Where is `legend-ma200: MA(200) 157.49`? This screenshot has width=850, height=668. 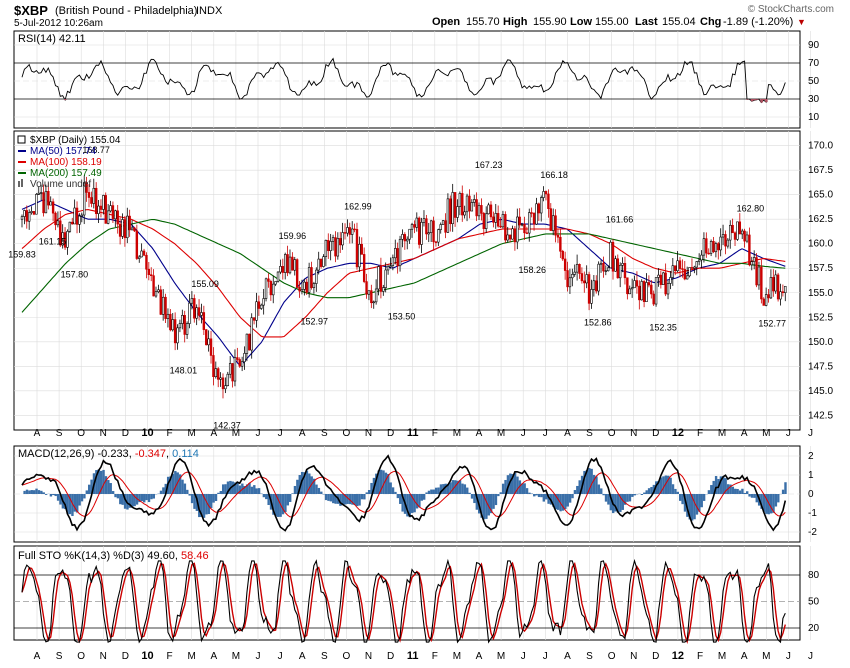
legend-ma200: MA(200) 157.49 is located at coordinates (66, 173).